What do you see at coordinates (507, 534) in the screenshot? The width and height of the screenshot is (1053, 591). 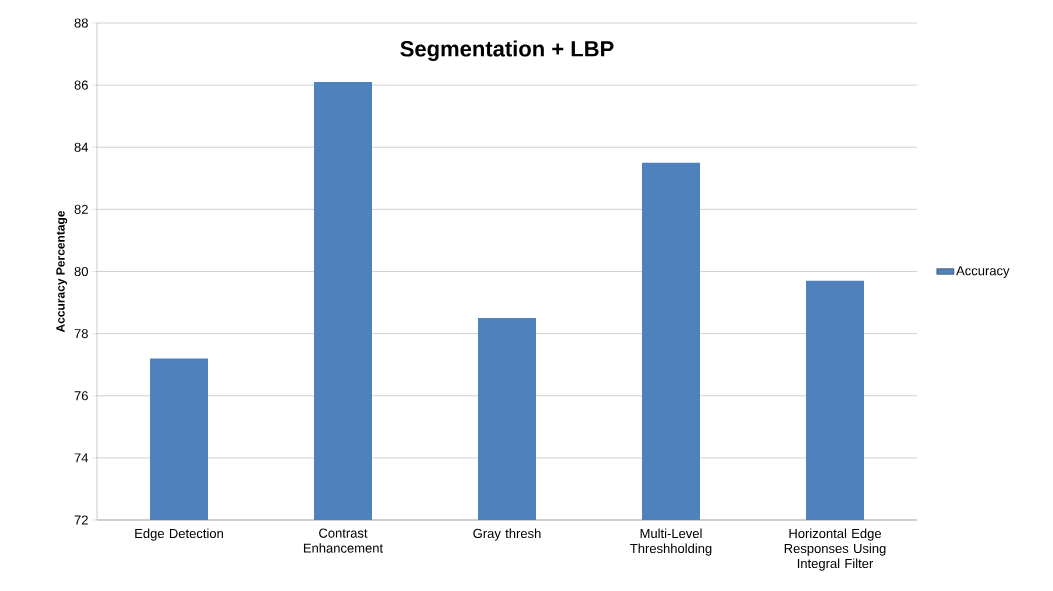 I see `x-tick-label: Gray thresh` at bounding box center [507, 534].